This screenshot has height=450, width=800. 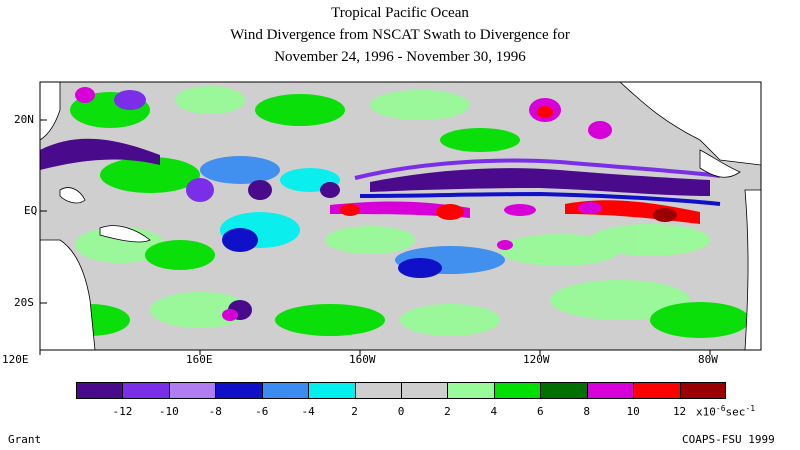 I want to click on colorbar-label: -4, so click(x=308, y=411).